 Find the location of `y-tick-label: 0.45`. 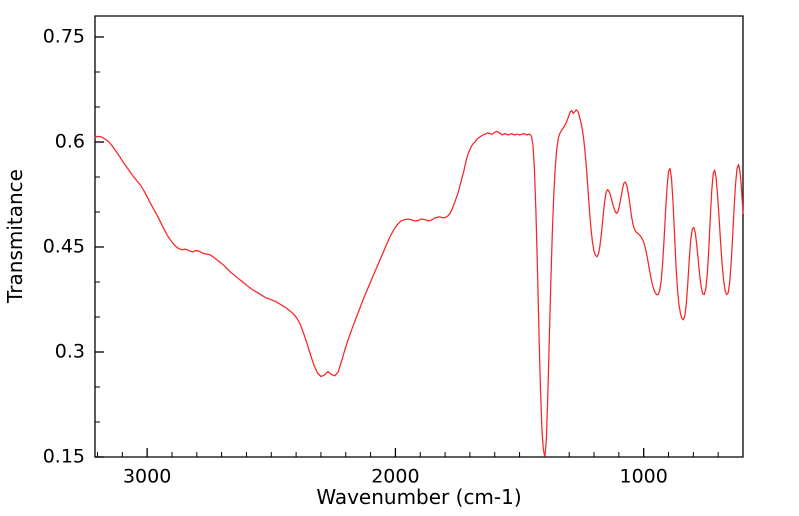

y-tick-label: 0.45 is located at coordinates (64, 247).